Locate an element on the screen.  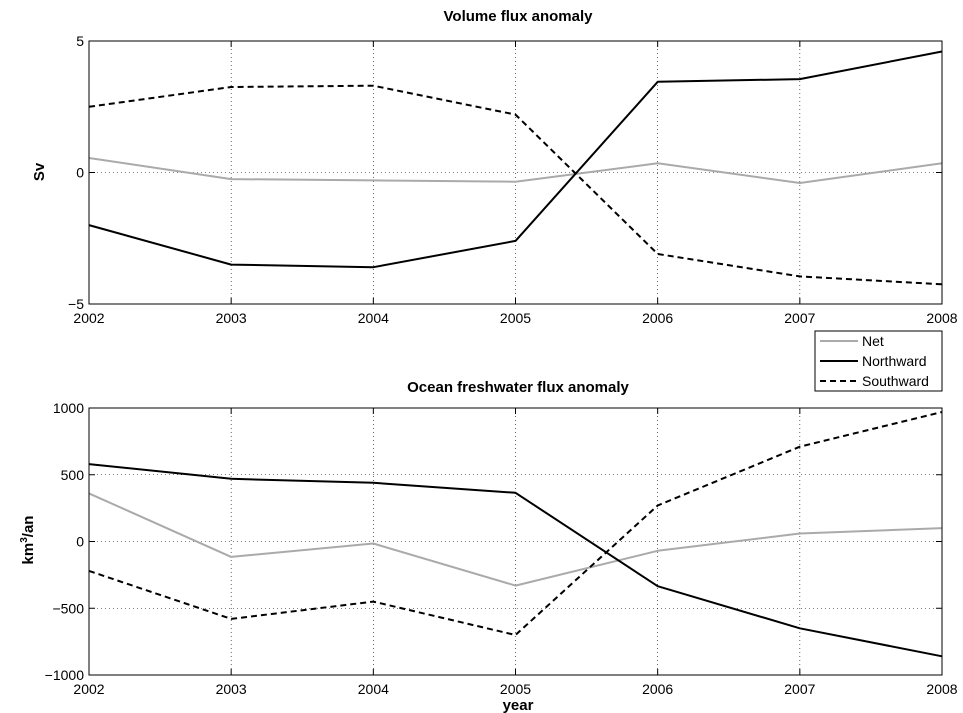
y-tick-label: −1000 is located at coordinates (65, 675).